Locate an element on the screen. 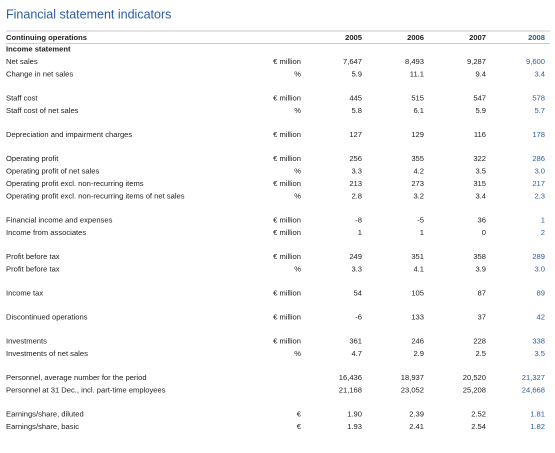 The image size is (555, 453). header-label: Continuing operations is located at coordinates (46, 37).